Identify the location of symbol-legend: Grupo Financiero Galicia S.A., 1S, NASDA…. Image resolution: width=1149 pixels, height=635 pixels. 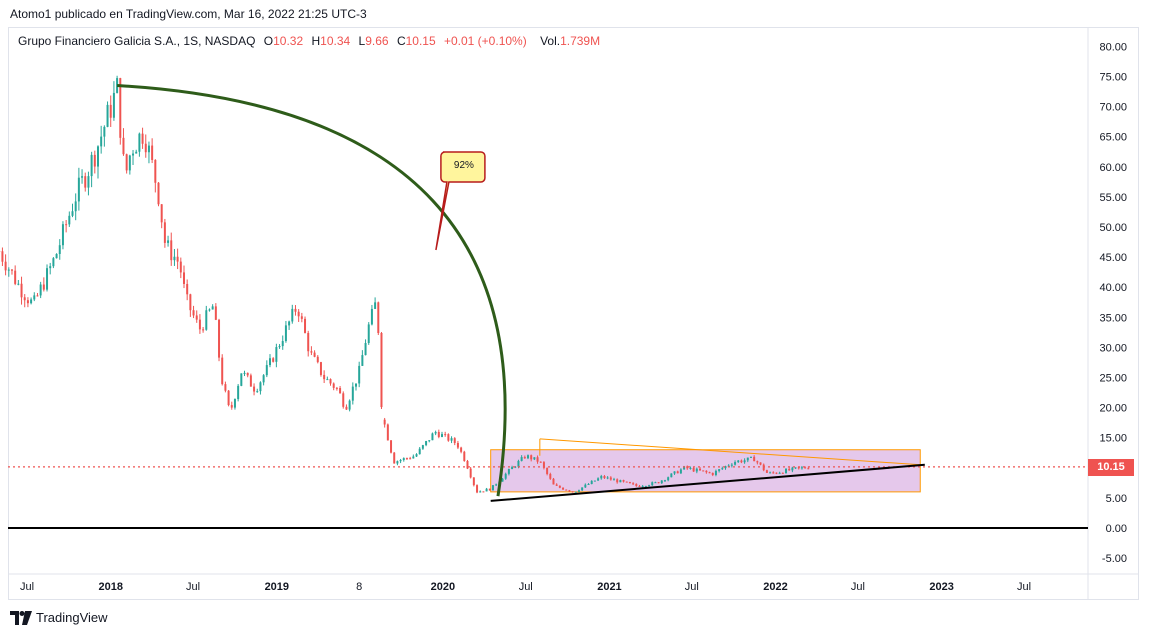
(309, 41).